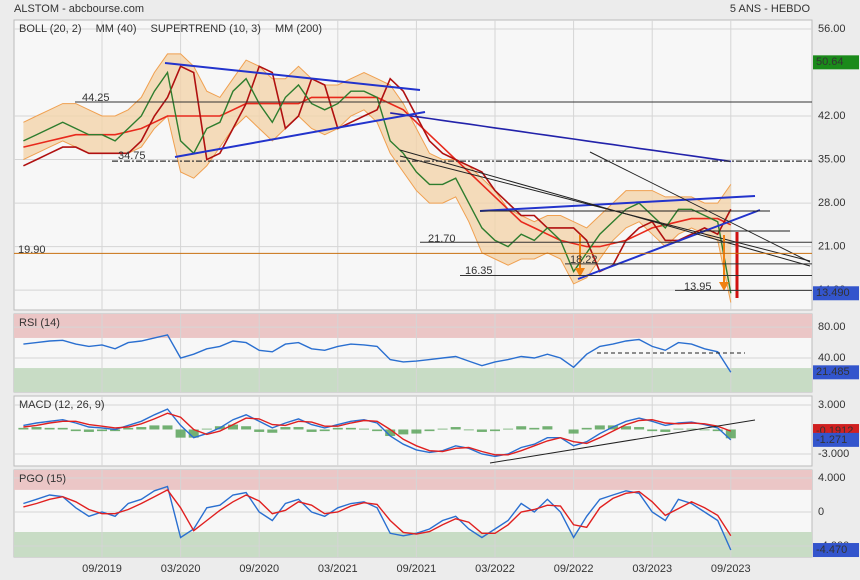 The width and height of the screenshot is (860, 580). What do you see at coordinates (831, 440) in the screenshot?
I see `value-badge-label: -1.271` at bounding box center [831, 440].